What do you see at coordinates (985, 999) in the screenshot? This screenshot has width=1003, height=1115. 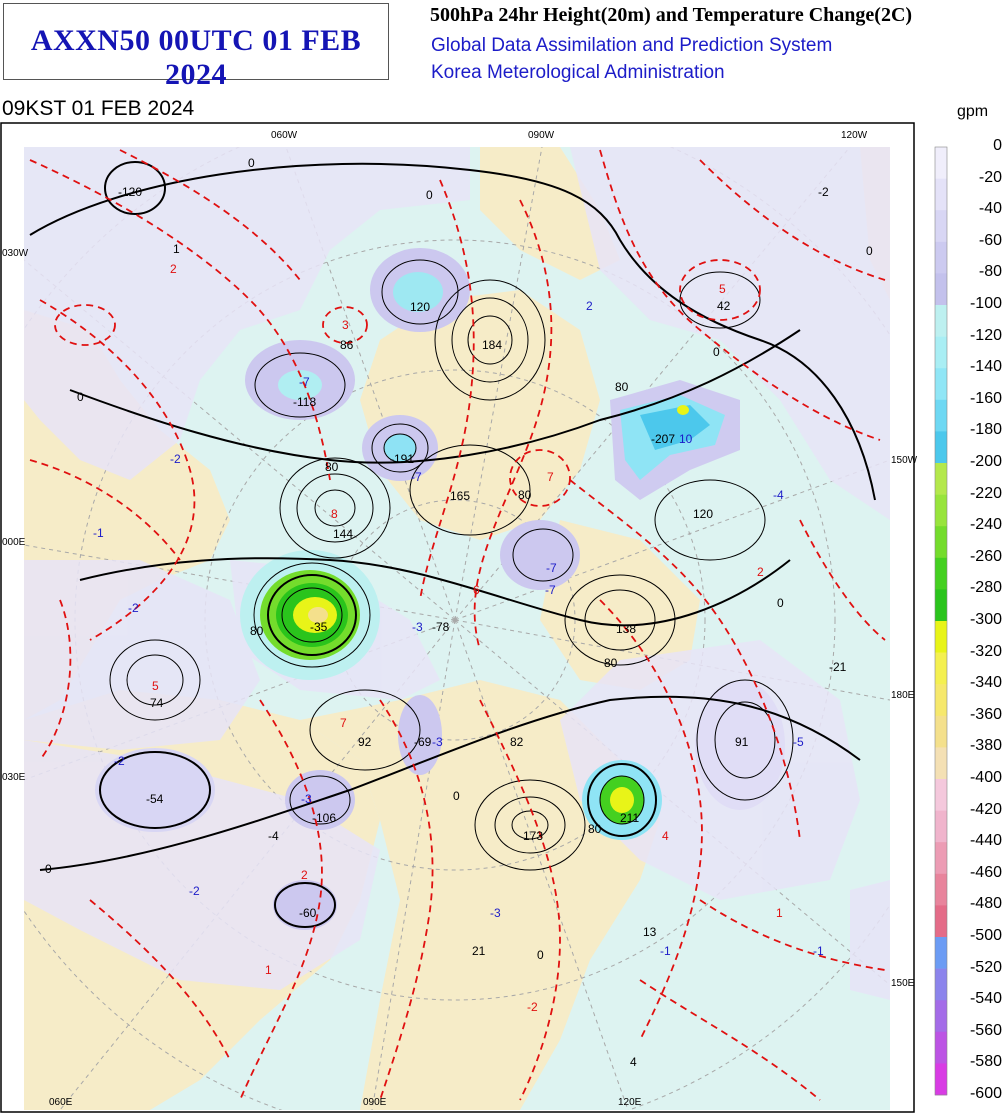 I see `colorbar-label: -540` at bounding box center [985, 999].